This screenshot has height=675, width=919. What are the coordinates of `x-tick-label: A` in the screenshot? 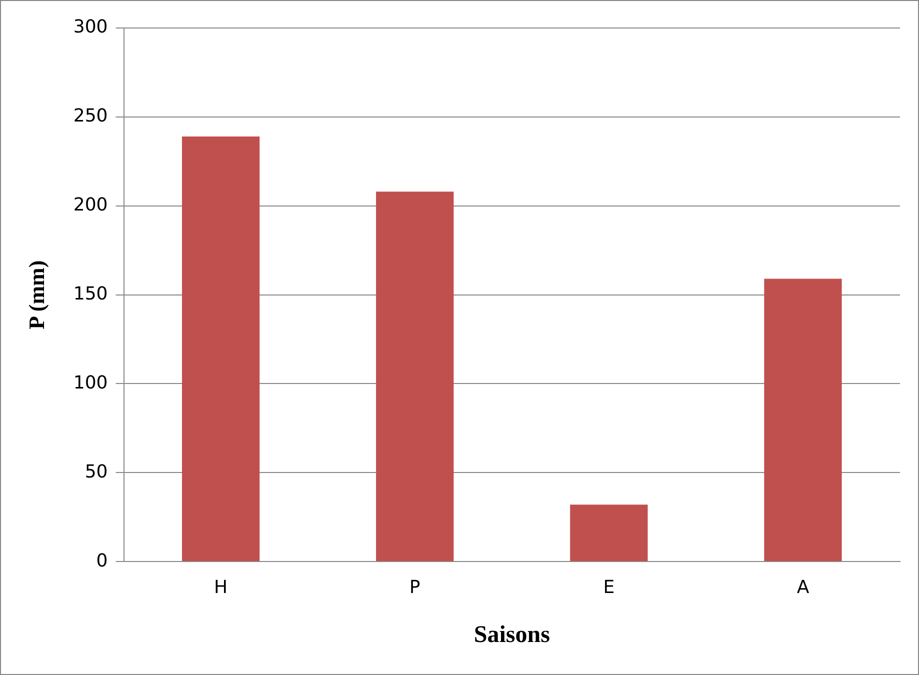 It's located at (803, 587).